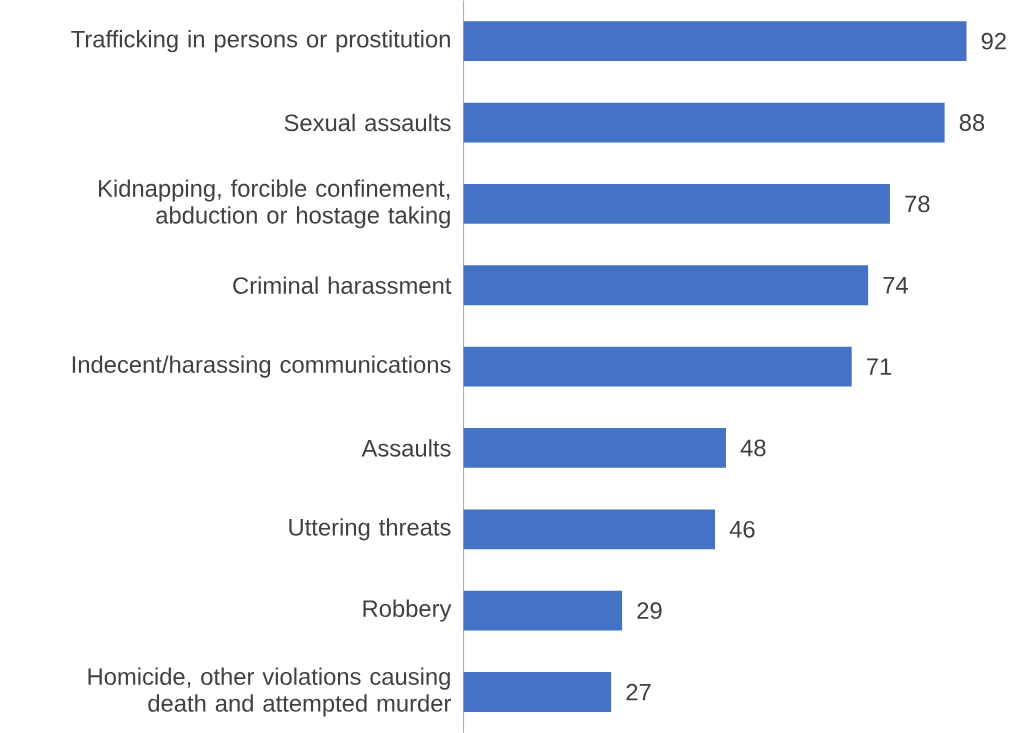 The height and width of the screenshot is (733, 1021). I want to click on data-label: 74, so click(895, 285).